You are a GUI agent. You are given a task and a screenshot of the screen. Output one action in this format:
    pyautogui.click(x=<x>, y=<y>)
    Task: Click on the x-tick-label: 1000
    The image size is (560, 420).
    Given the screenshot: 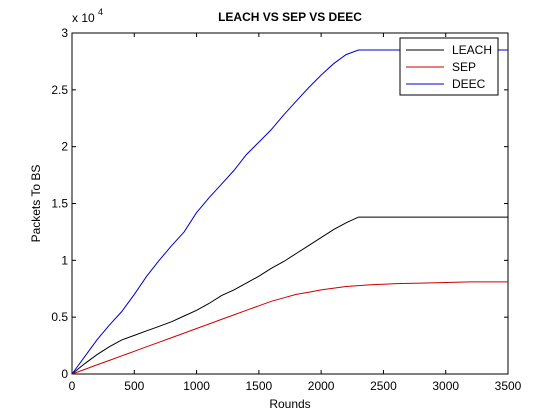 What is the action you would take?
    pyautogui.click(x=196, y=386)
    